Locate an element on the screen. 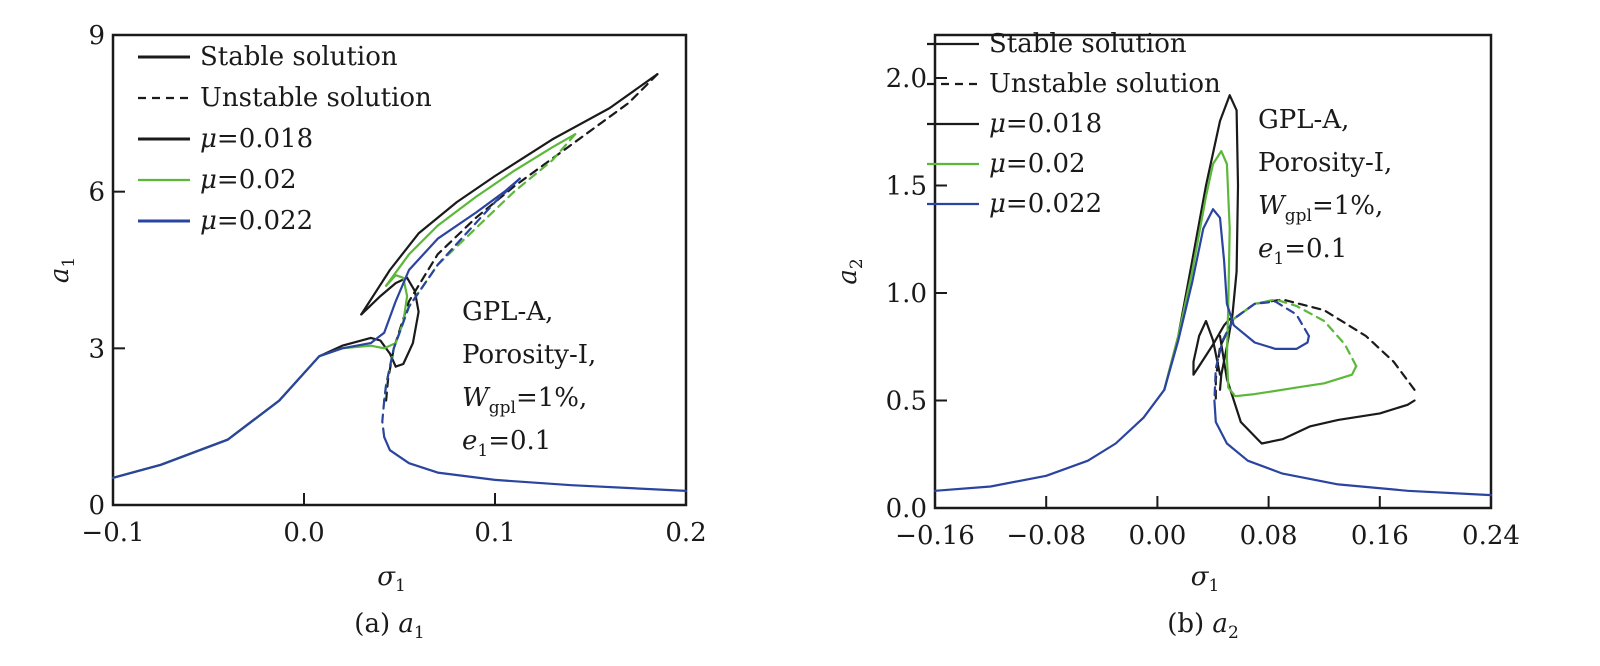  x-tick-label: 0.1 is located at coordinates (494, 533).